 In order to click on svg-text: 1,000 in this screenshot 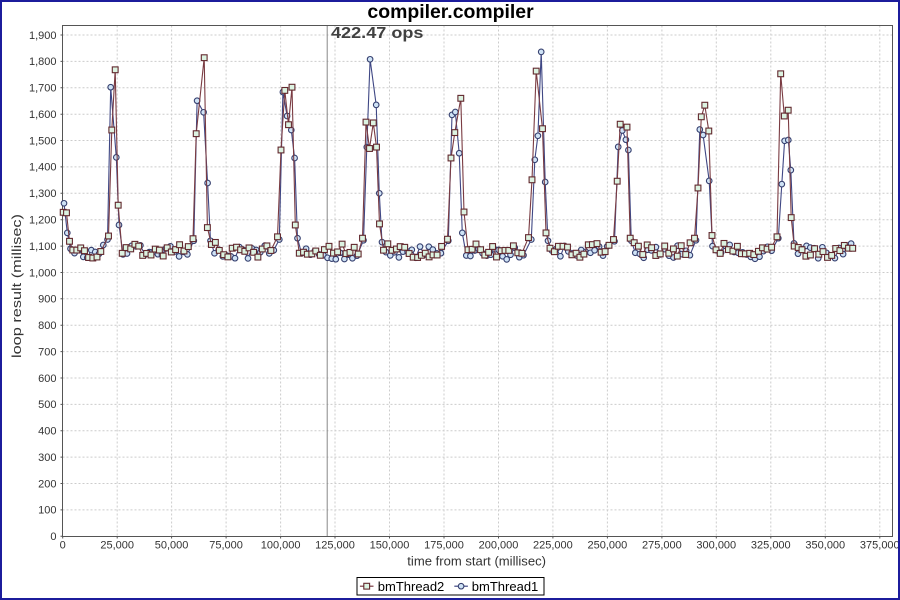, I will do `click(43, 273)`.